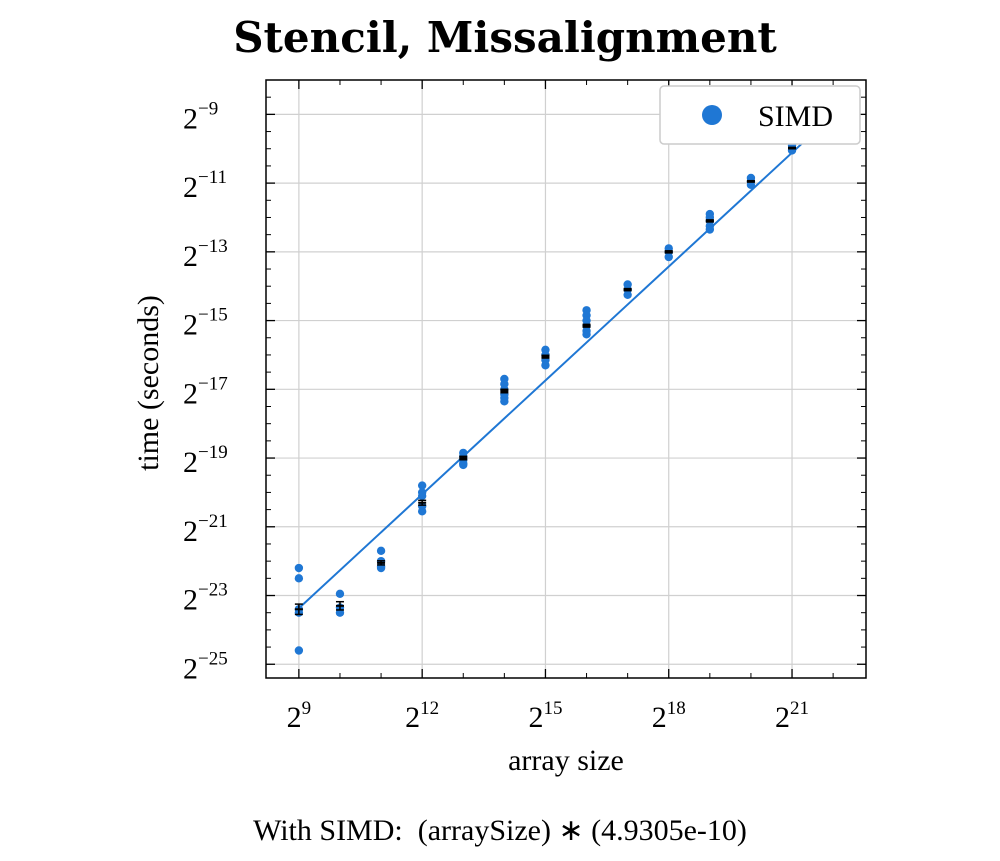  Describe the element at coordinates (712, 115) in the screenshot. I see `legend-marker` at that location.